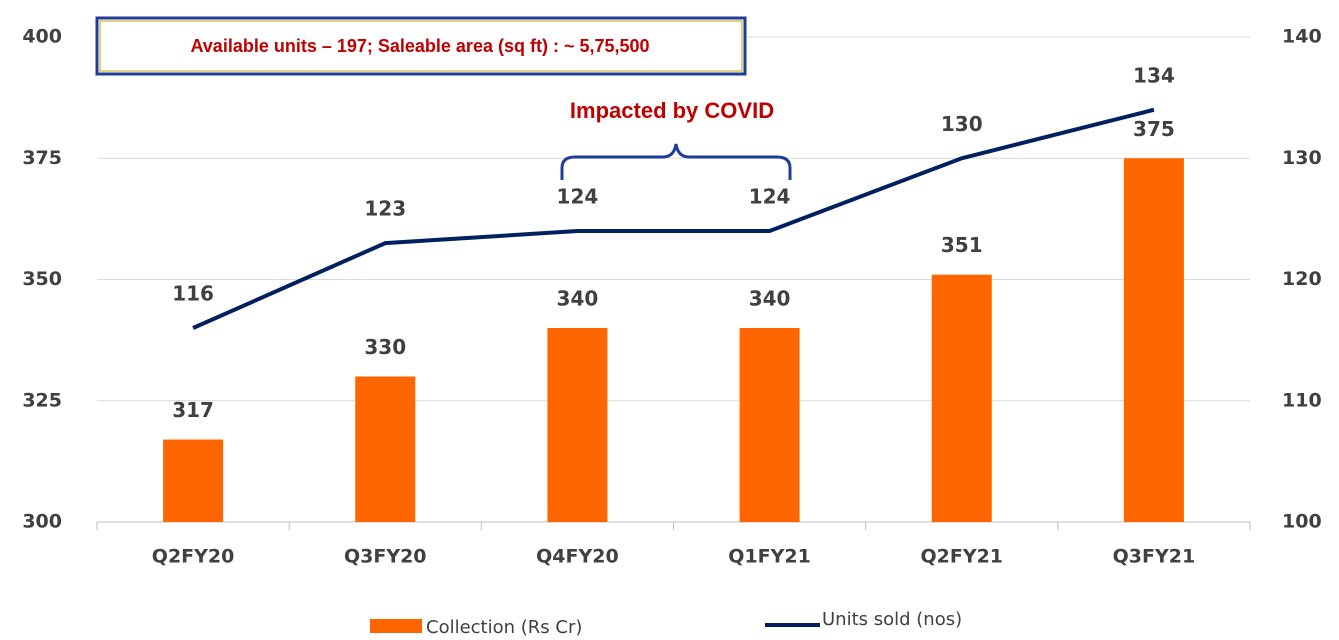  What do you see at coordinates (672, 110) in the screenshot?
I see `annotation: Impacted by COVID` at bounding box center [672, 110].